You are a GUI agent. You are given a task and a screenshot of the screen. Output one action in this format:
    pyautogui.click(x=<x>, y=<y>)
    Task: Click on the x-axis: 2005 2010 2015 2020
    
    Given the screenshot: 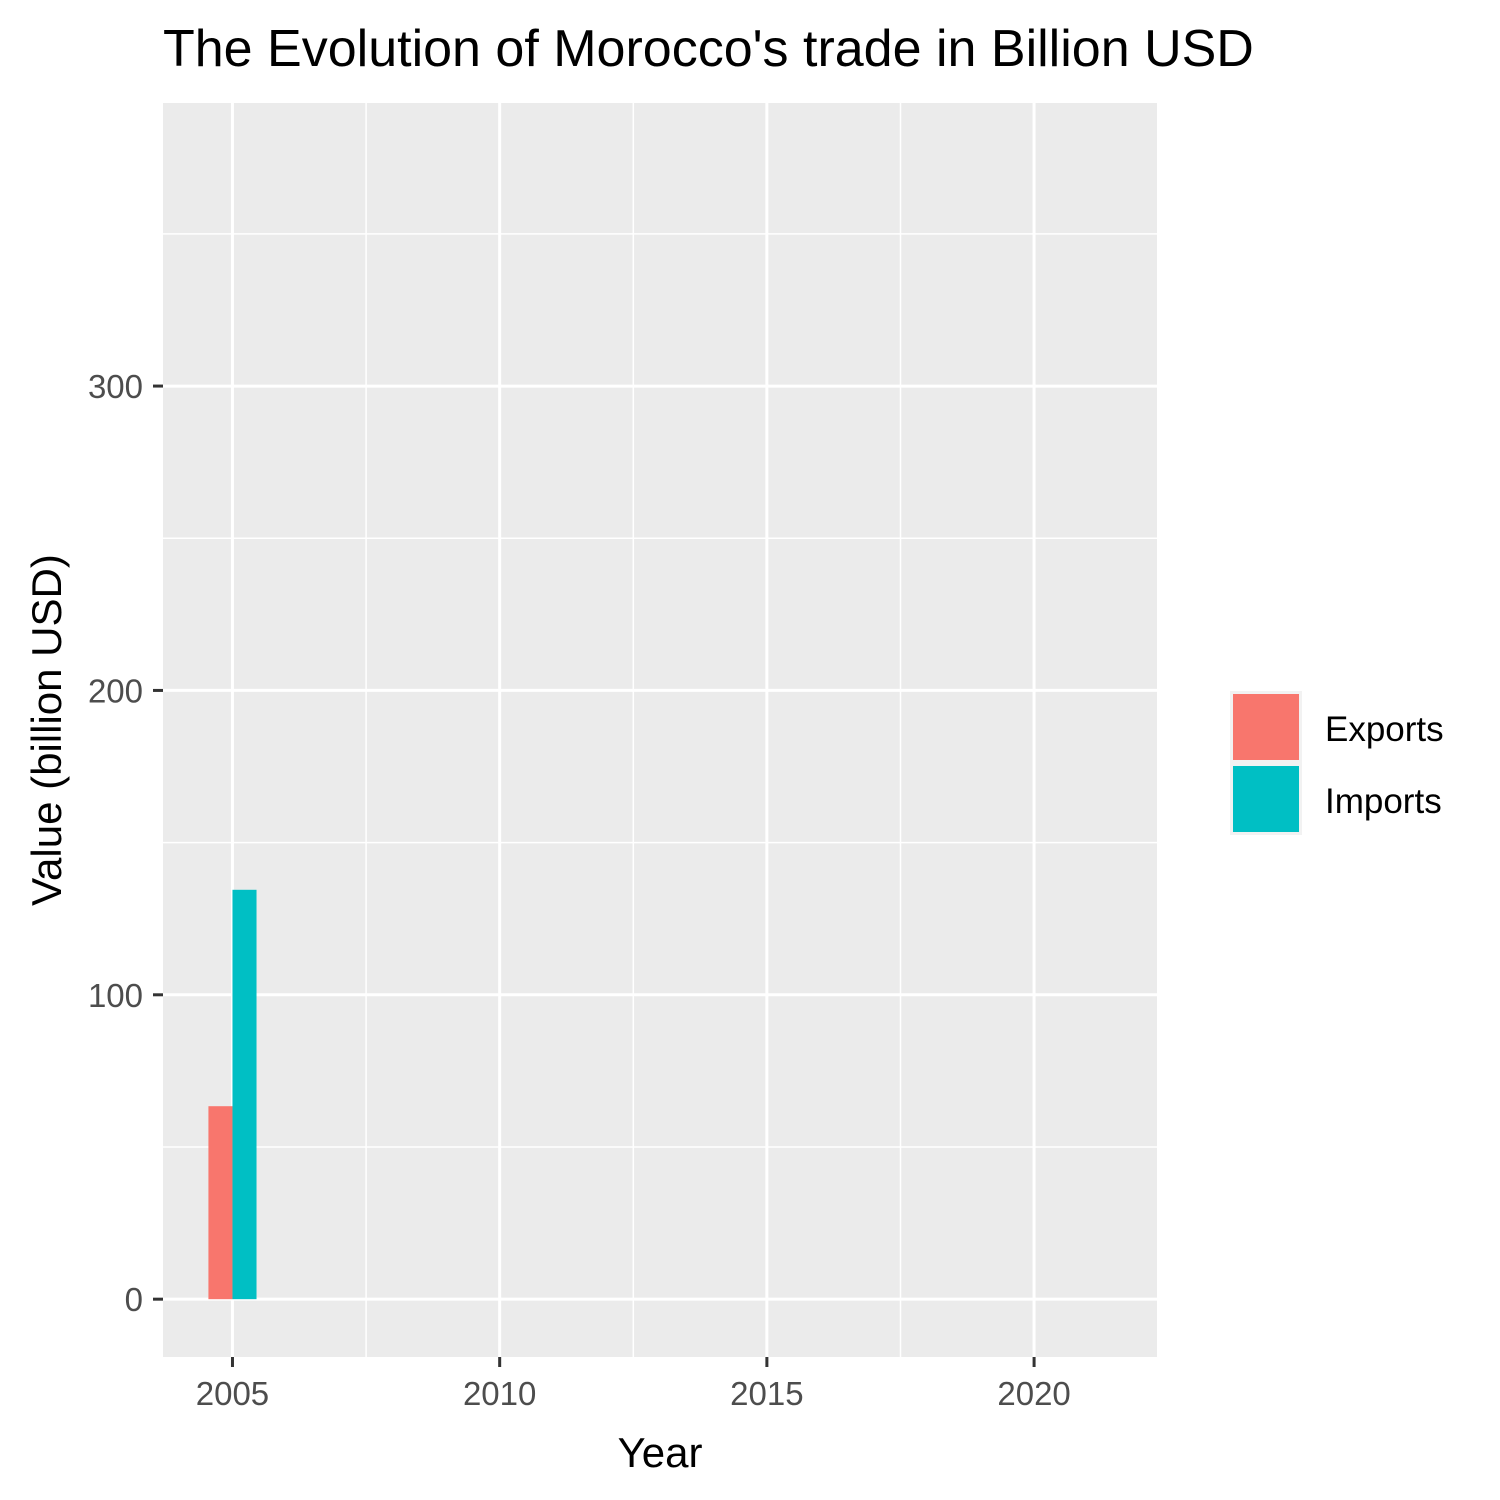 What is the action you would take?
    pyautogui.click(x=633, y=1384)
    